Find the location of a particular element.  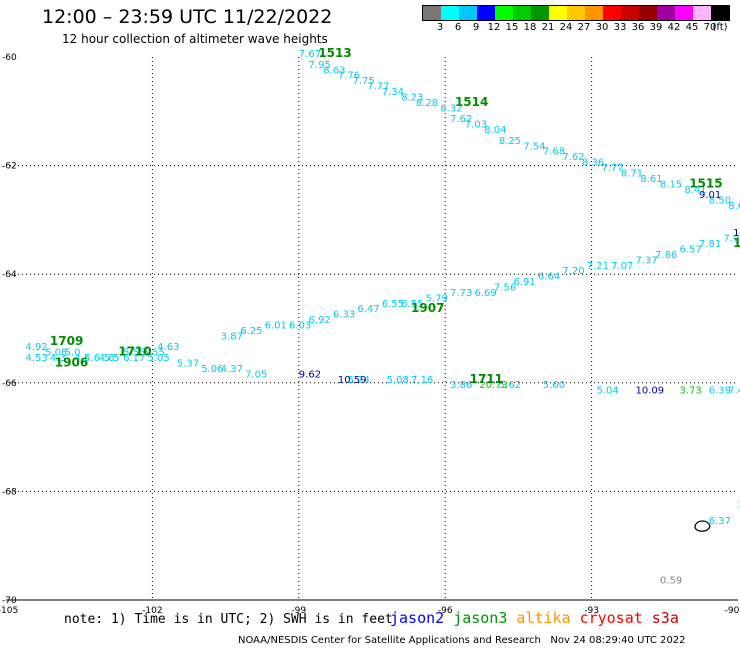

legend-label: 36 is located at coordinates (638, 27).